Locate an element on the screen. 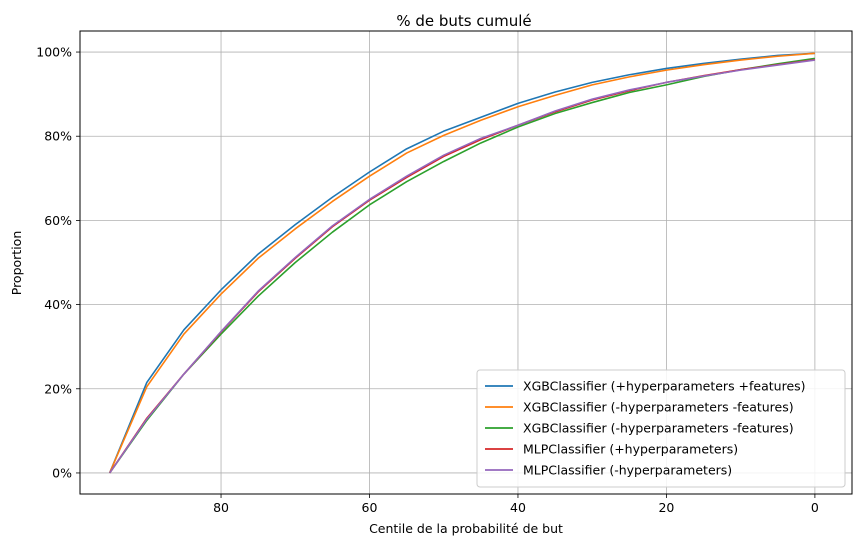  y-tick-label: 60% is located at coordinates (58, 220).